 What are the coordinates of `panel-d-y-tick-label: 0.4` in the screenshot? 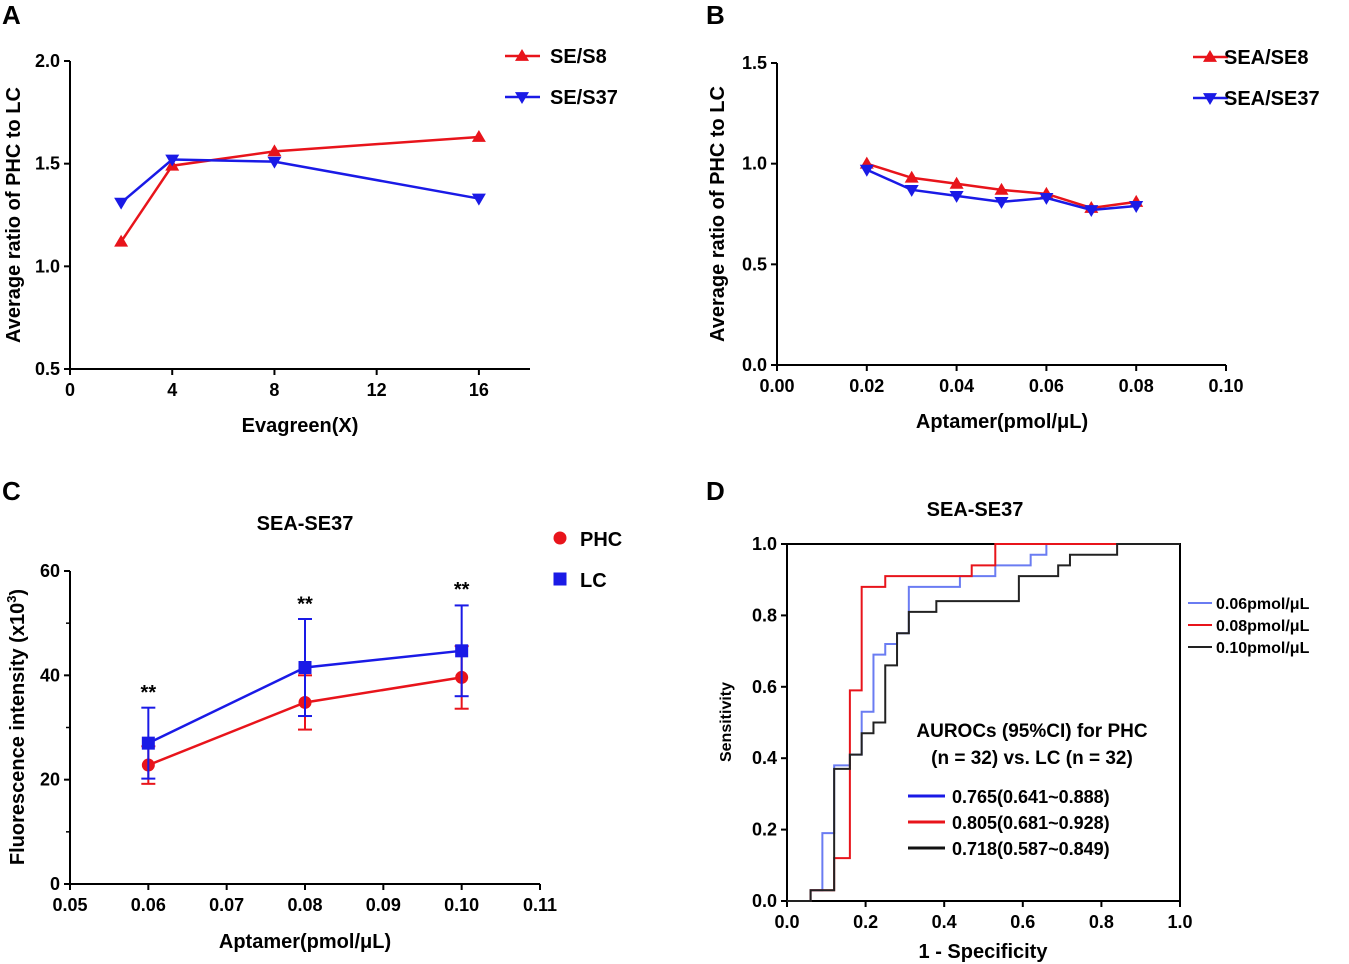 It's located at (764, 758).